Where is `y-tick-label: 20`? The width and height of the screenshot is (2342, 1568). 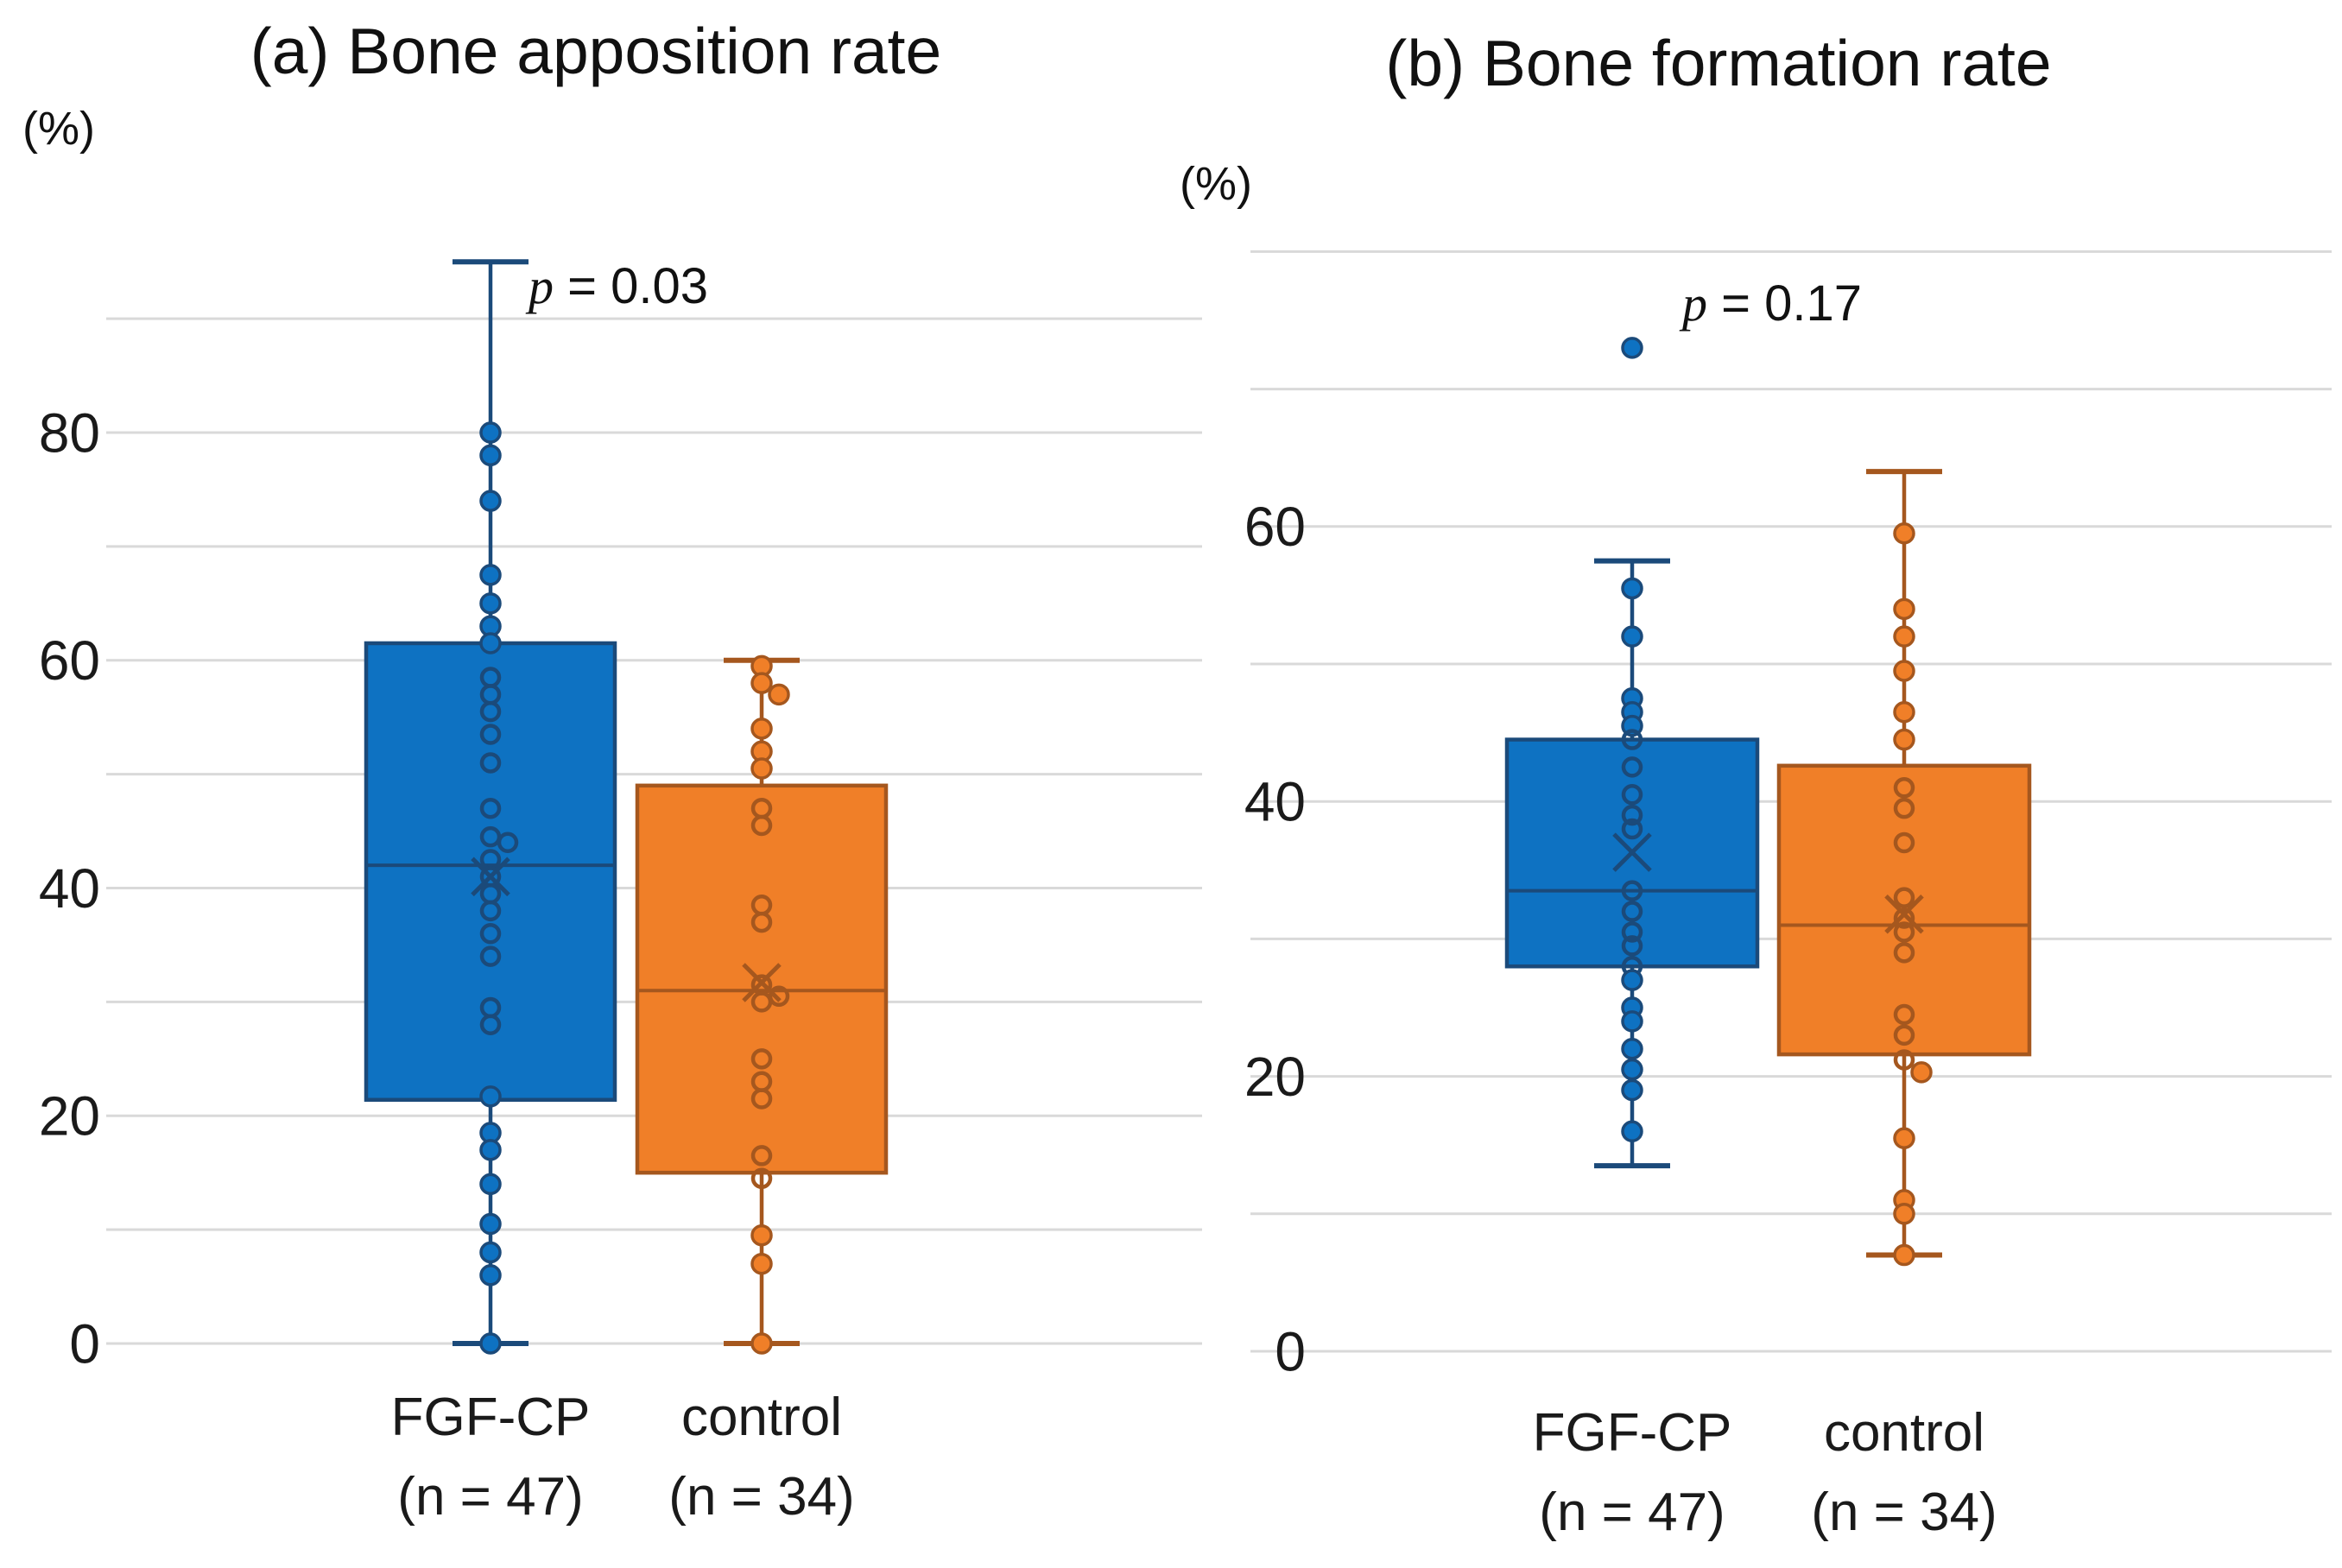 y-tick-label: 20 is located at coordinates (69, 1117).